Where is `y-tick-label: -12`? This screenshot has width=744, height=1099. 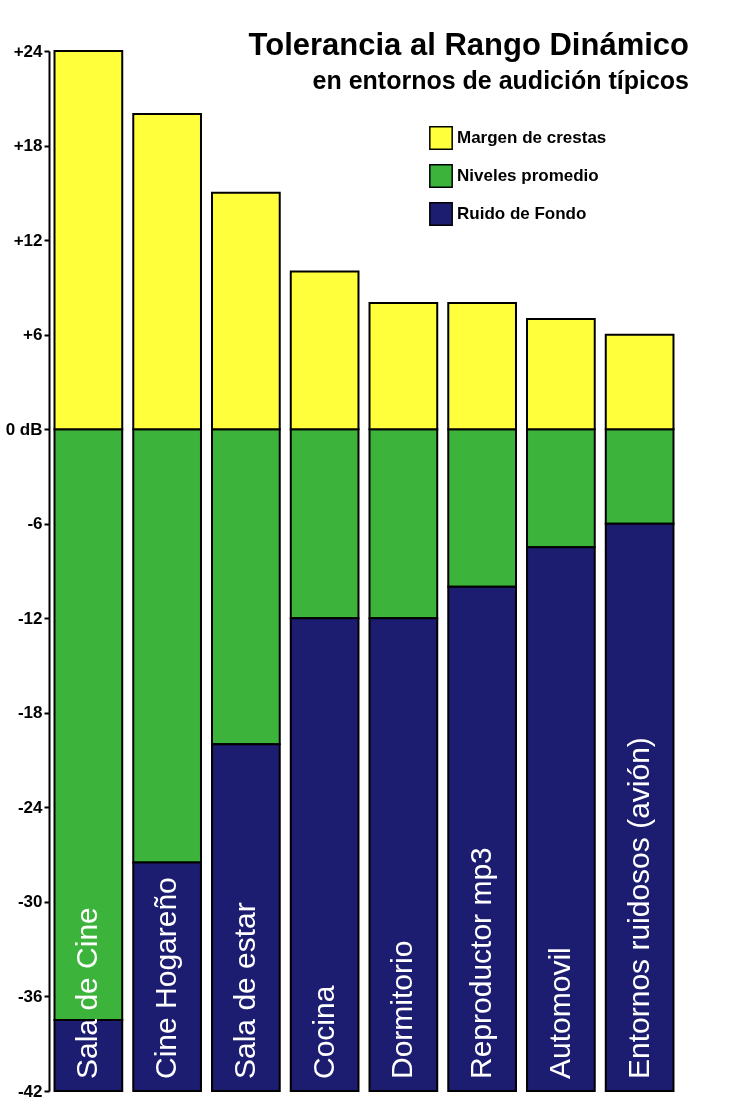 y-tick-label: -12 is located at coordinates (30, 618).